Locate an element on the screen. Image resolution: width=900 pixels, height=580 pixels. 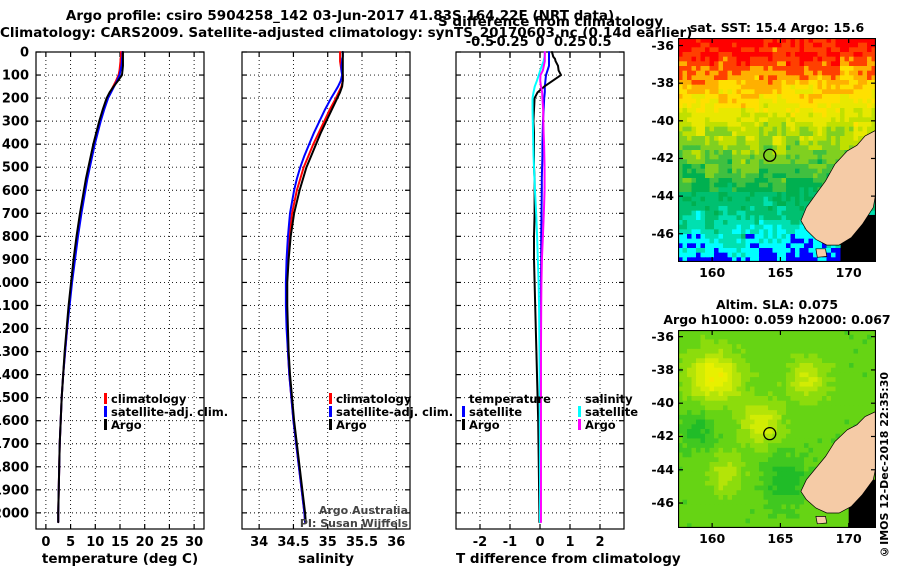
sla-map-header: Argo h1000: 0.059 h2000: 0.067 is located at coordinates (777, 319).